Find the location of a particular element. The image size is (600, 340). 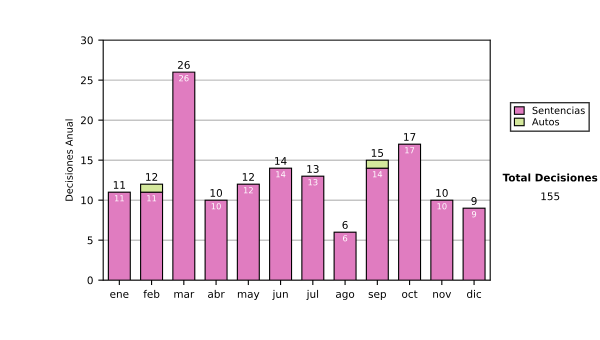

y-axis-title: Decisiones Anual is located at coordinates (69, 160).